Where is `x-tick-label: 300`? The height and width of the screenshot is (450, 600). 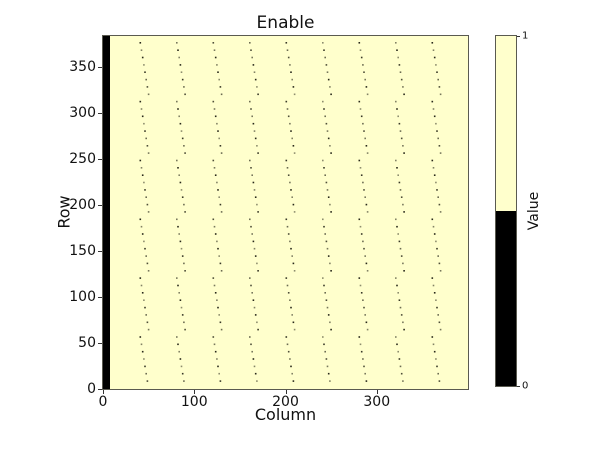 x-tick-label: 300 is located at coordinates (377, 402).